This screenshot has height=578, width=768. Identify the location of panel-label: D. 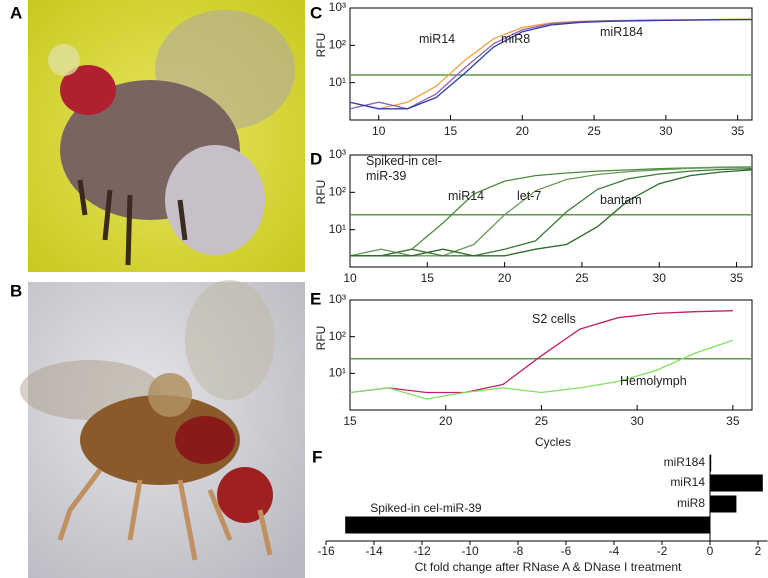
(316, 158).